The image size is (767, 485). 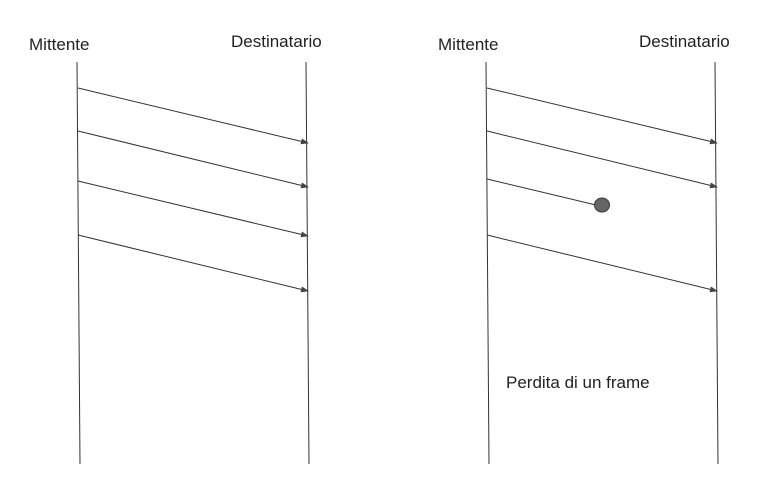 I want to click on right-receiver-label: Destinatario, so click(x=684, y=41).